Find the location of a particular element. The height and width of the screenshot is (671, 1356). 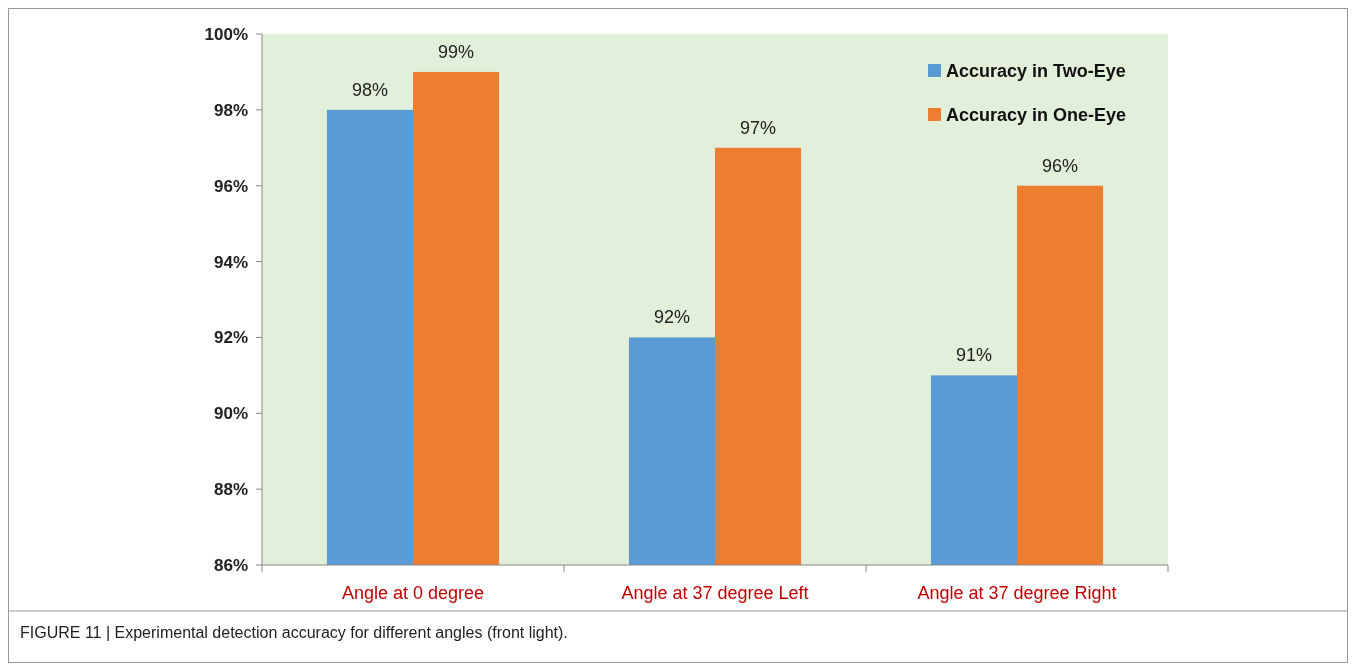

data-label: 96% is located at coordinates (1060, 165).